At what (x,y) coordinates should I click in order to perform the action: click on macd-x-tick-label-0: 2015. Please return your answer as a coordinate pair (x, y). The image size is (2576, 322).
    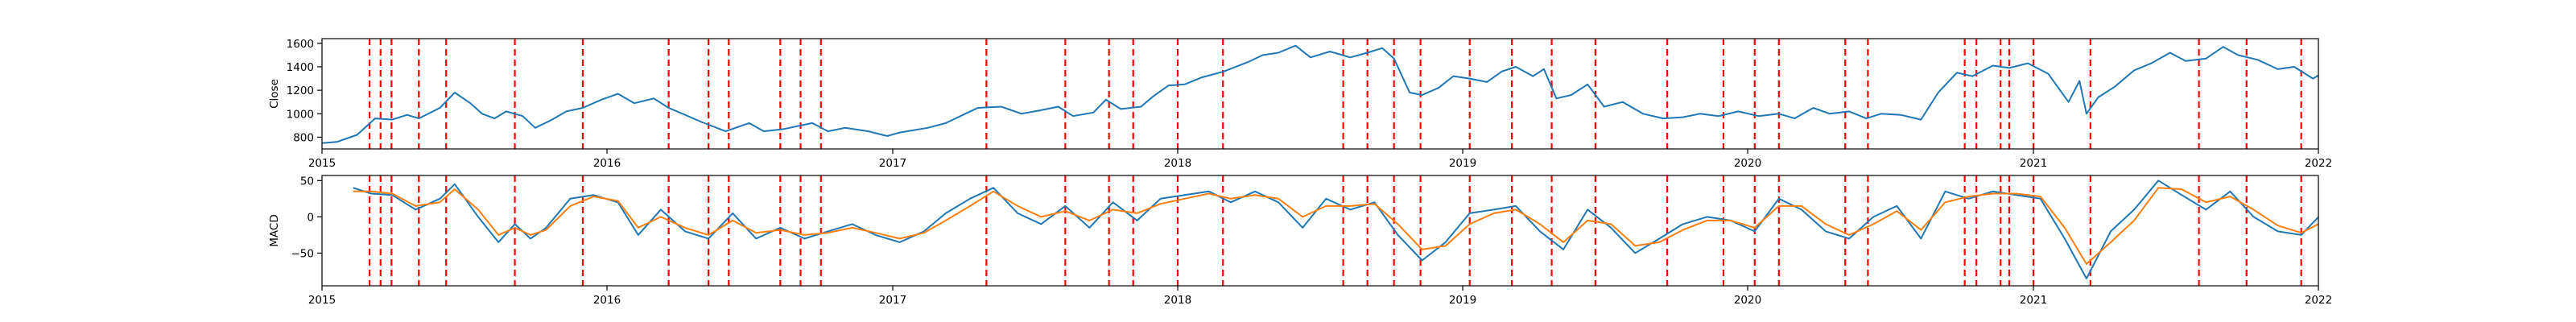
    Looking at the image, I should click on (322, 300).